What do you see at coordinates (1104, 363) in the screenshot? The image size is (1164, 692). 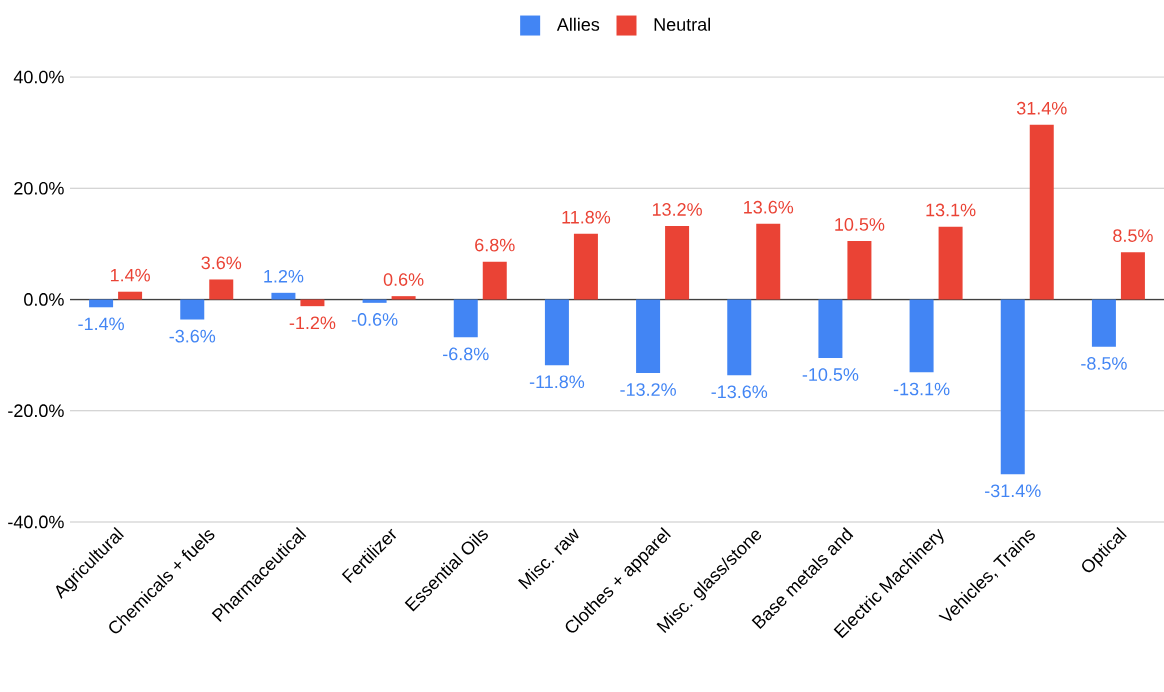 I see `data-label: -8.5%` at bounding box center [1104, 363].